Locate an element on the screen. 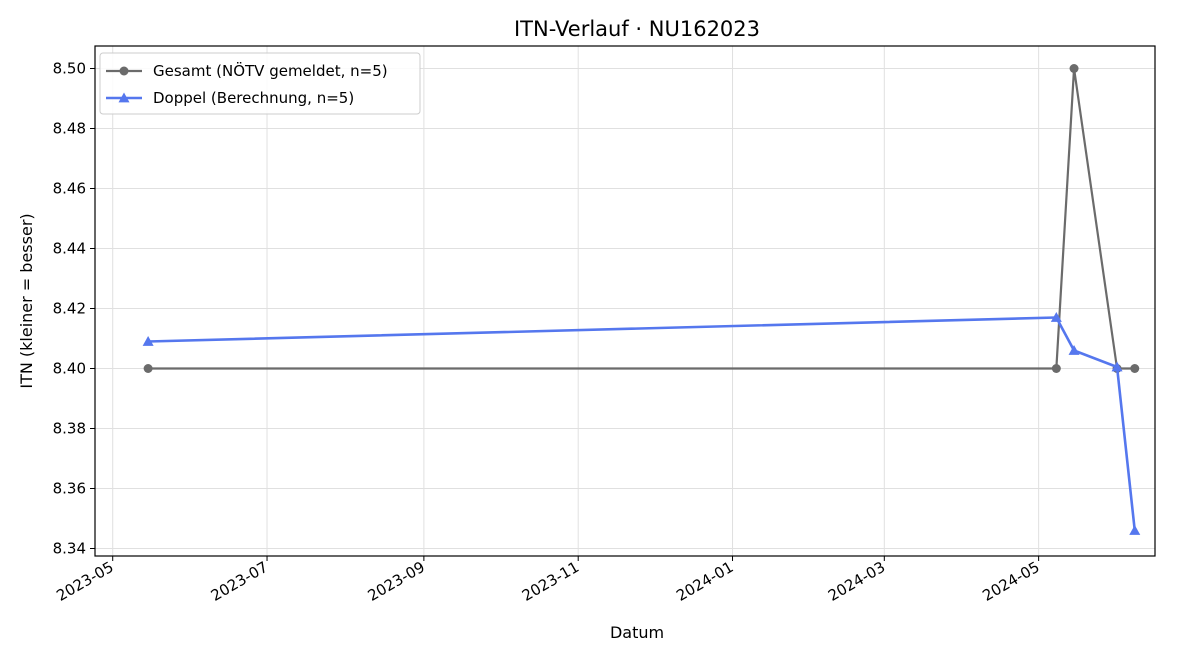  y-tick-label: 8.40 is located at coordinates (69, 369).